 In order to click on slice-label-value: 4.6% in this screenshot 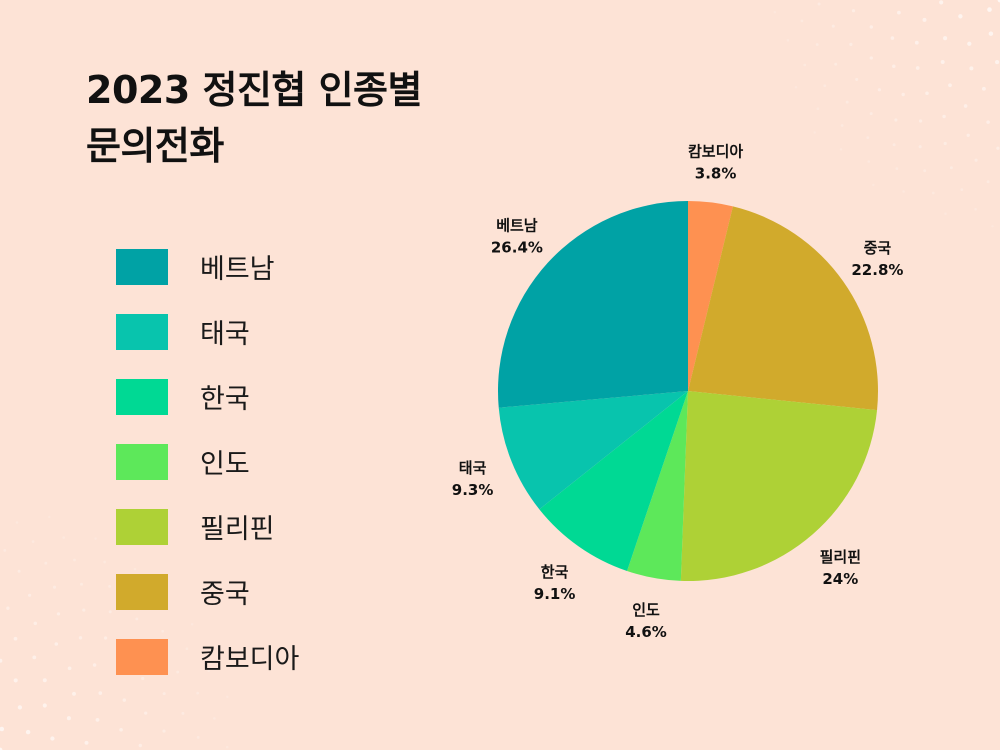, I will do `click(646, 632)`.